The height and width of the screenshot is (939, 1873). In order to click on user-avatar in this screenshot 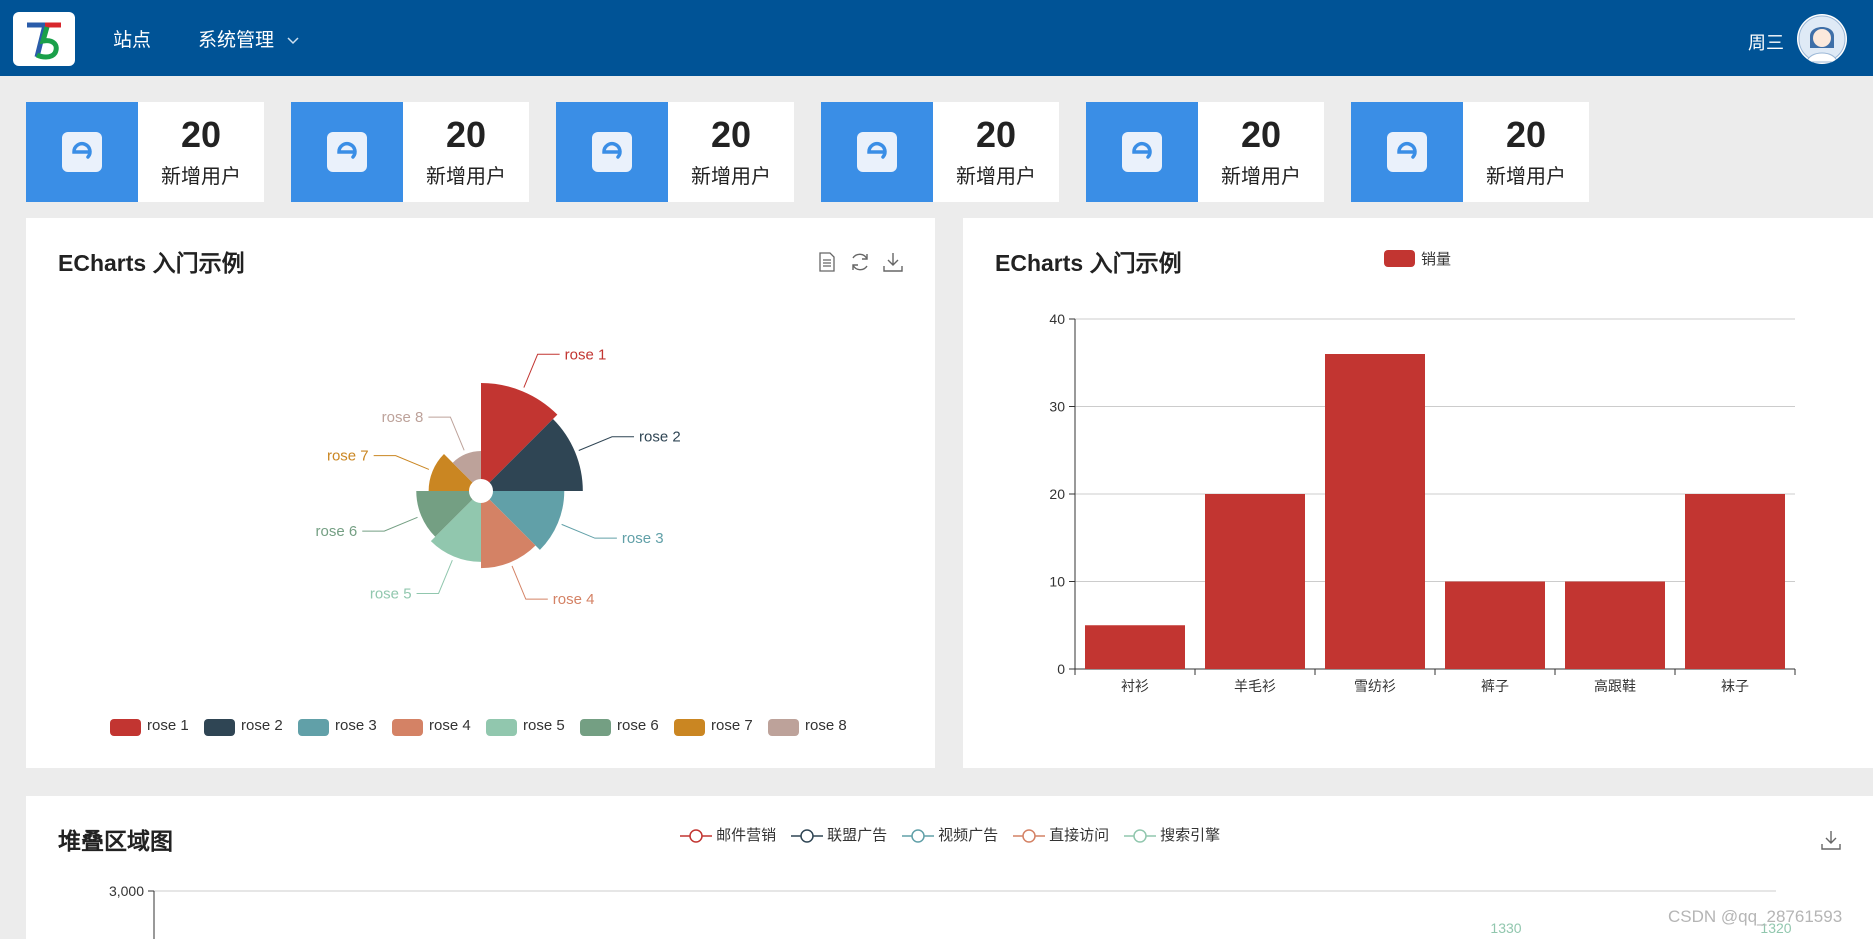, I will do `click(1822, 39)`.